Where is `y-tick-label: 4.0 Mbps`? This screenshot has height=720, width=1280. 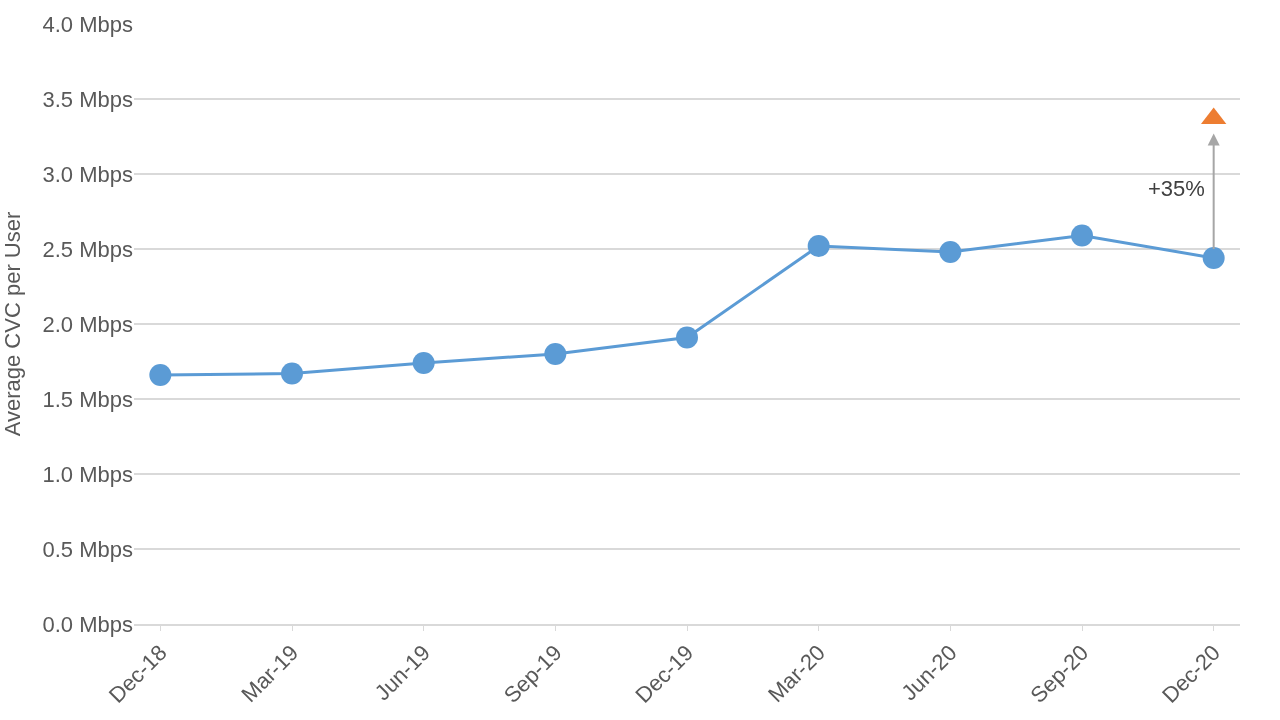 y-tick-label: 4.0 Mbps is located at coordinates (87, 24).